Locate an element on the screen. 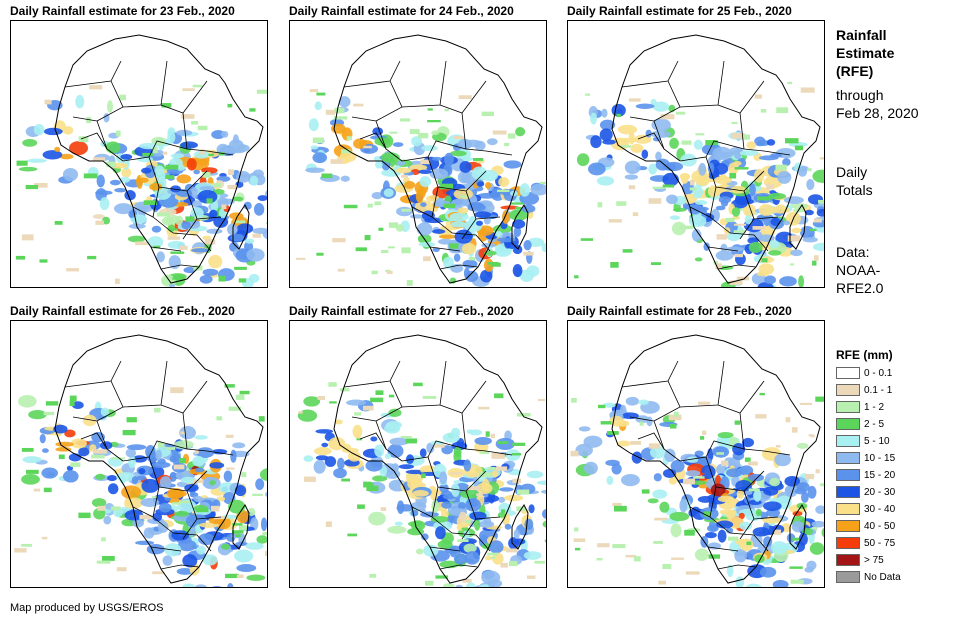  rainfall-field is located at coordinates (421, 484).